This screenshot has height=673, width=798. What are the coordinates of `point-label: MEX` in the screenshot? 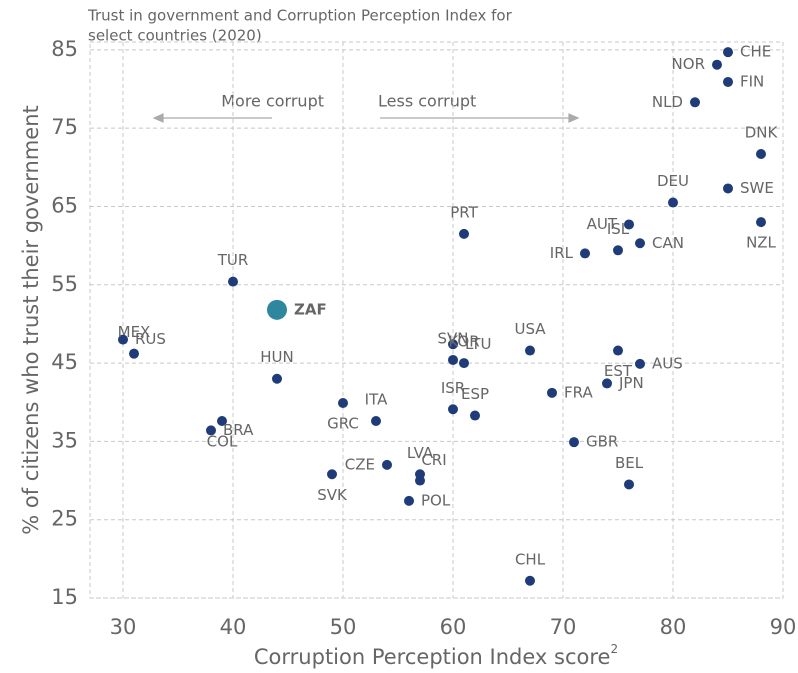 It's located at (134, 332).